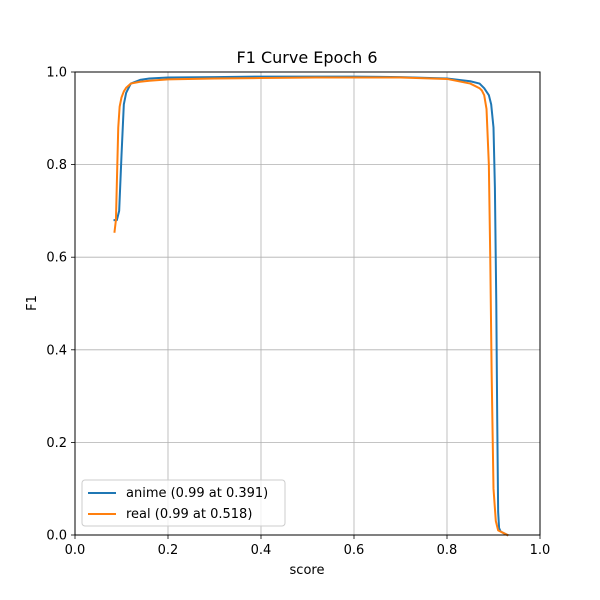  I want to click on y-axis-label: F1, so click(32, 303).